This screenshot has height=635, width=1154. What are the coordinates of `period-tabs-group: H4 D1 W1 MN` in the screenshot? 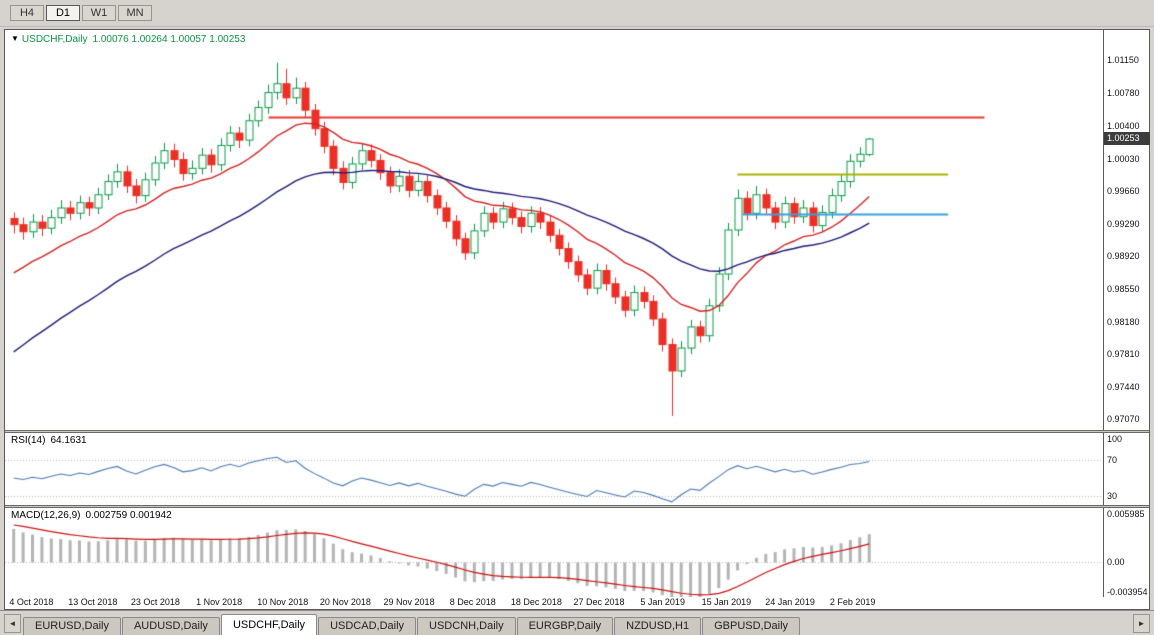 It's located at (82, 13).